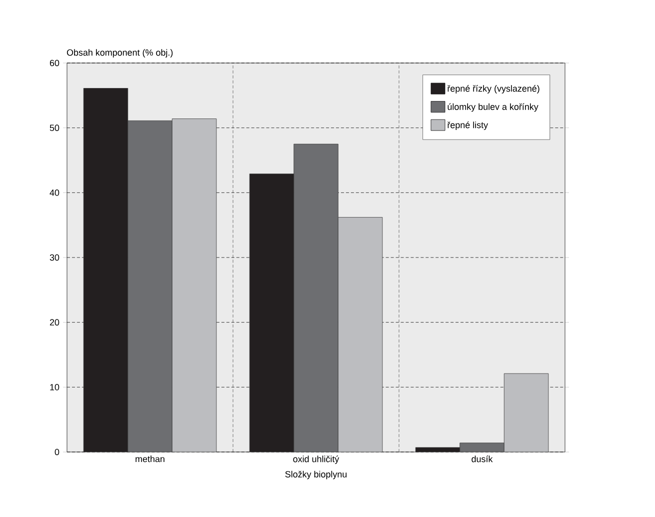 This screenshot has width=655, height=517. Describe the element at coordinates (482, 459) in the screenshot. I see `x-tick-label: dusík` at that location.